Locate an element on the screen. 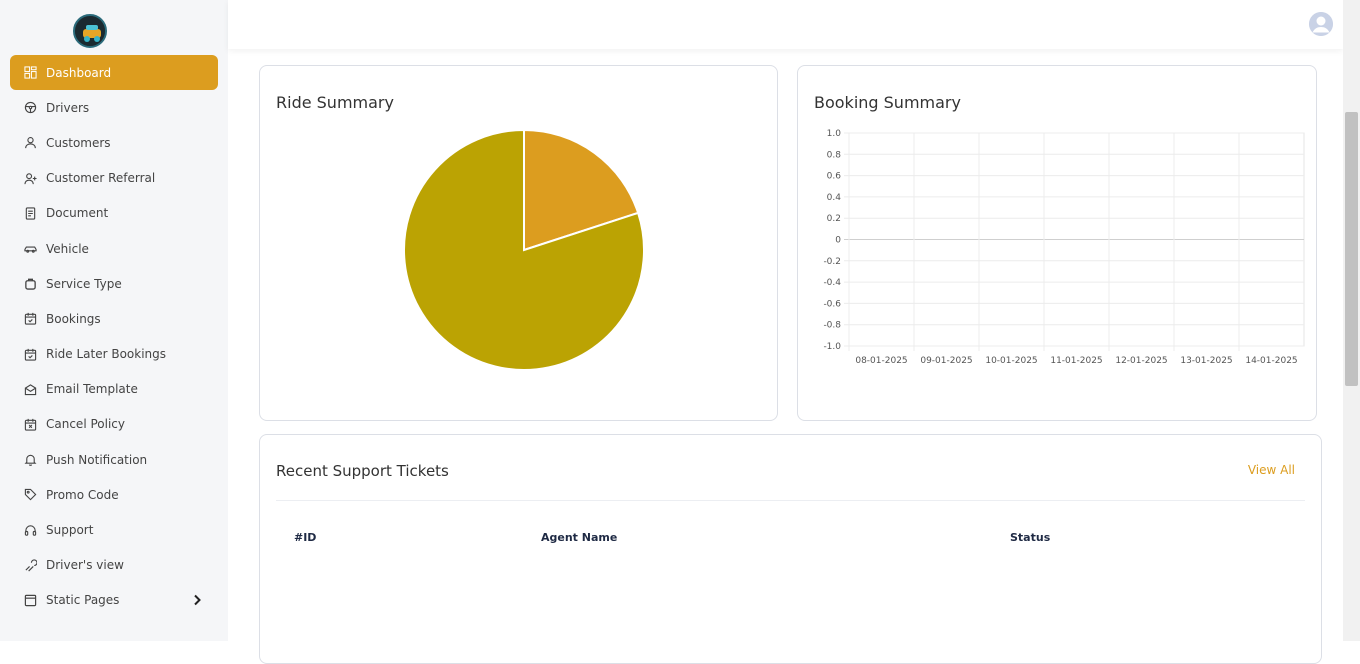 The image size is (1360, 664). sidebar-item-label: Cancel Policy is located at coordinates (85, 424).